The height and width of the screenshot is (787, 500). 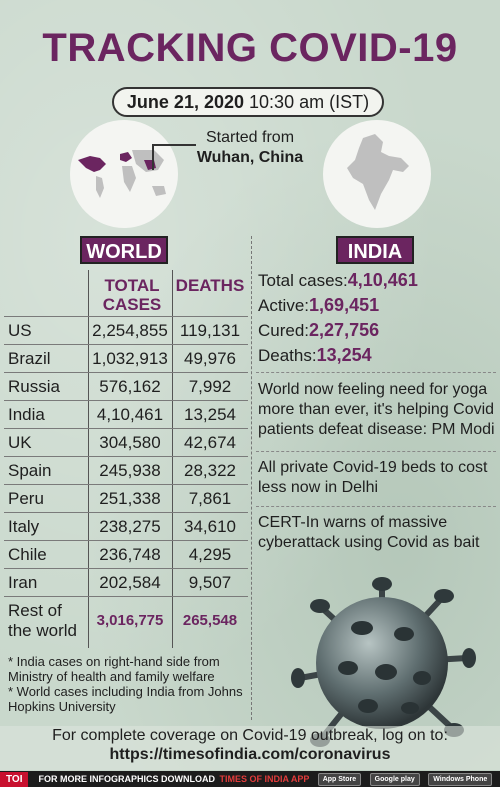 What do you see at coordinates (153, 157) in the screenshot?
I see `pointer-line` at bounding box center [153, 157].